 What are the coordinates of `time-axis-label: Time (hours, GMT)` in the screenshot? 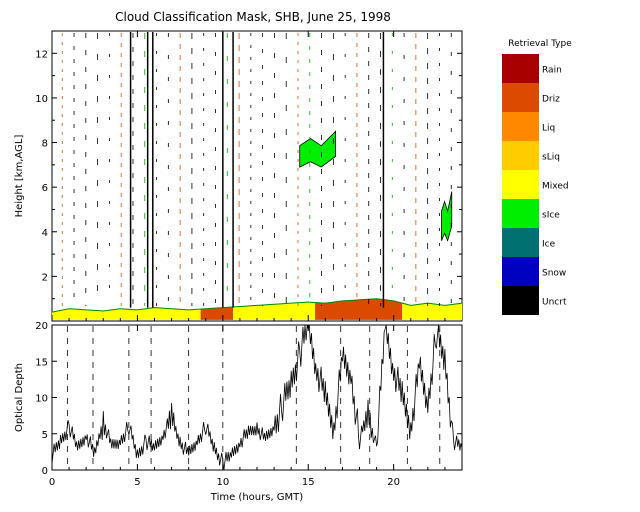 It's located at (257, 497).